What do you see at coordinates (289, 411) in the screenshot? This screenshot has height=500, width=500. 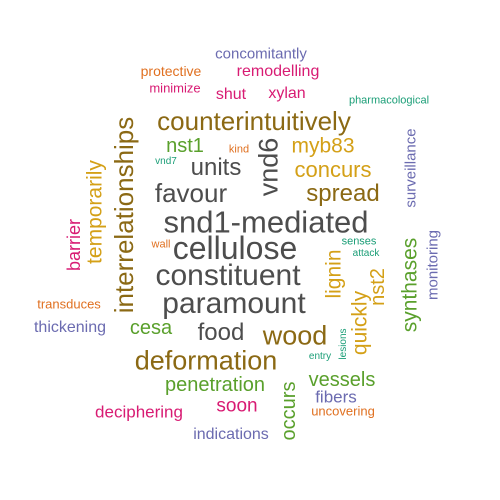 I see `word-occurs: occurs` at bounding box center [289, 411].